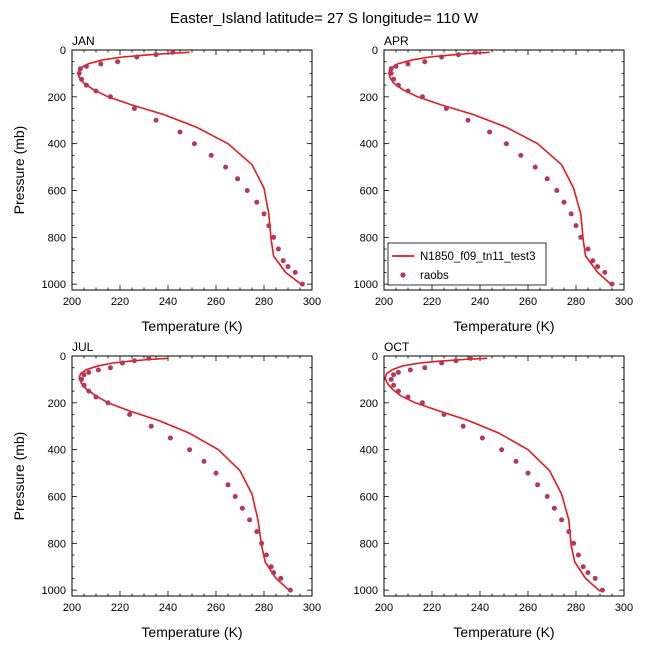 This screenshot has height=648, width=648. What do you see at coordinates (57, 238) in the screenshot?
I see `y-tick-label: 800` at bounding box center [57, 238].